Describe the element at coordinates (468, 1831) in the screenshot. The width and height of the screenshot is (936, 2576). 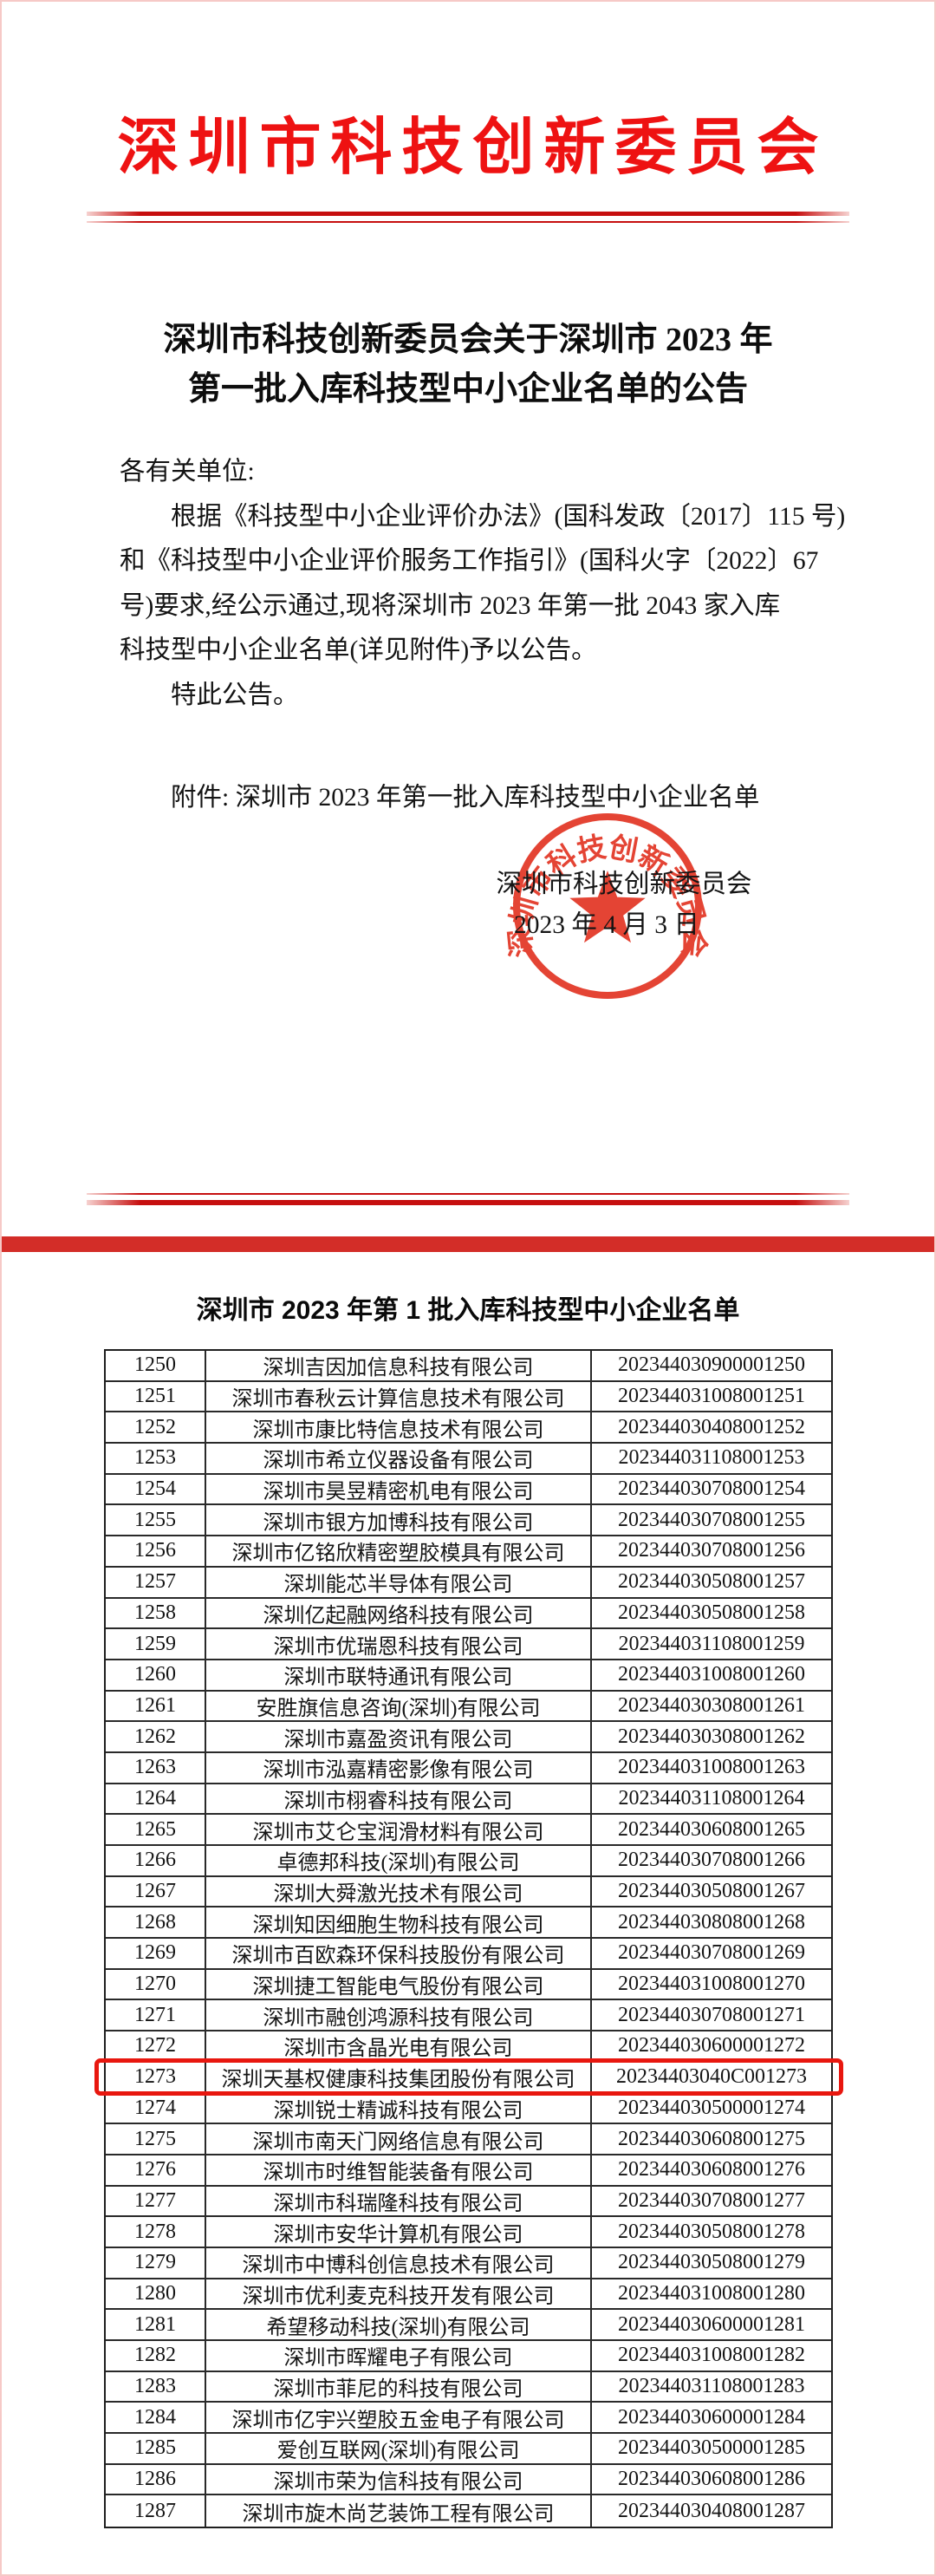
I see `table-row: 1265 深圳市艾仑宝润滑材料有限公司 202344030608001265` at that location.